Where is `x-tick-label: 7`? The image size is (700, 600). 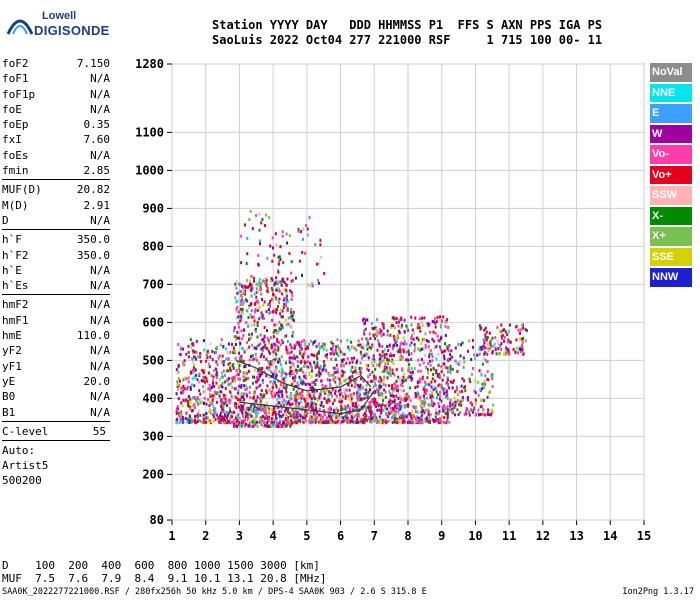
x-tick-label: 7 is located at coordinates (374, 536).